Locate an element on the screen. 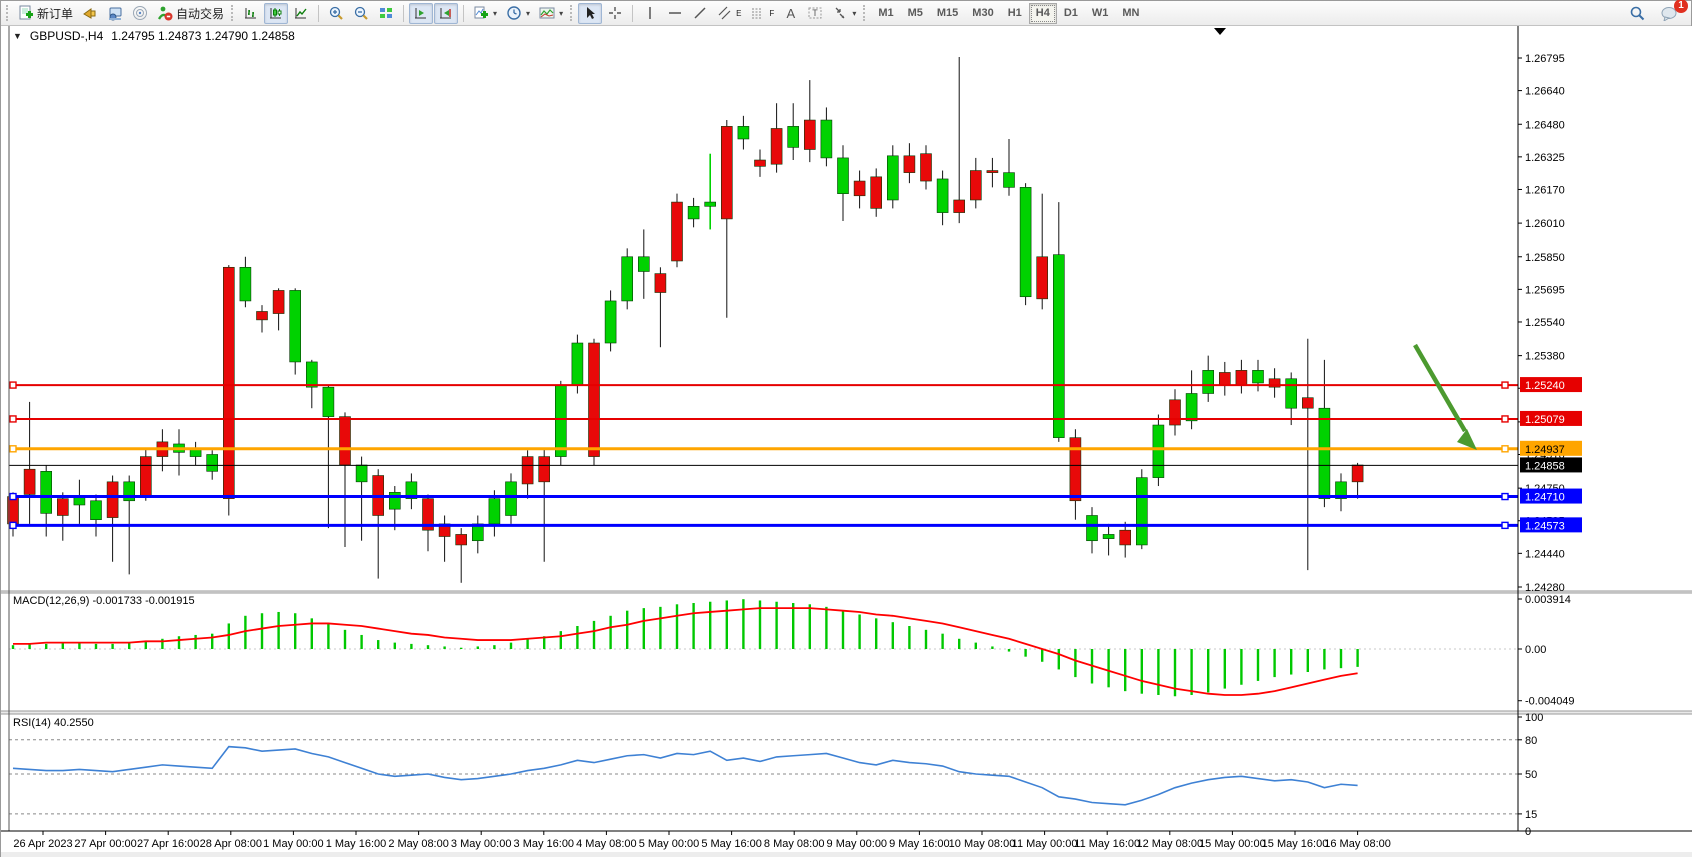 Image resolution: width=1692 pixels, height=857 pixels. fibonacci-tool-button: F is located at coordinates (762, 13).